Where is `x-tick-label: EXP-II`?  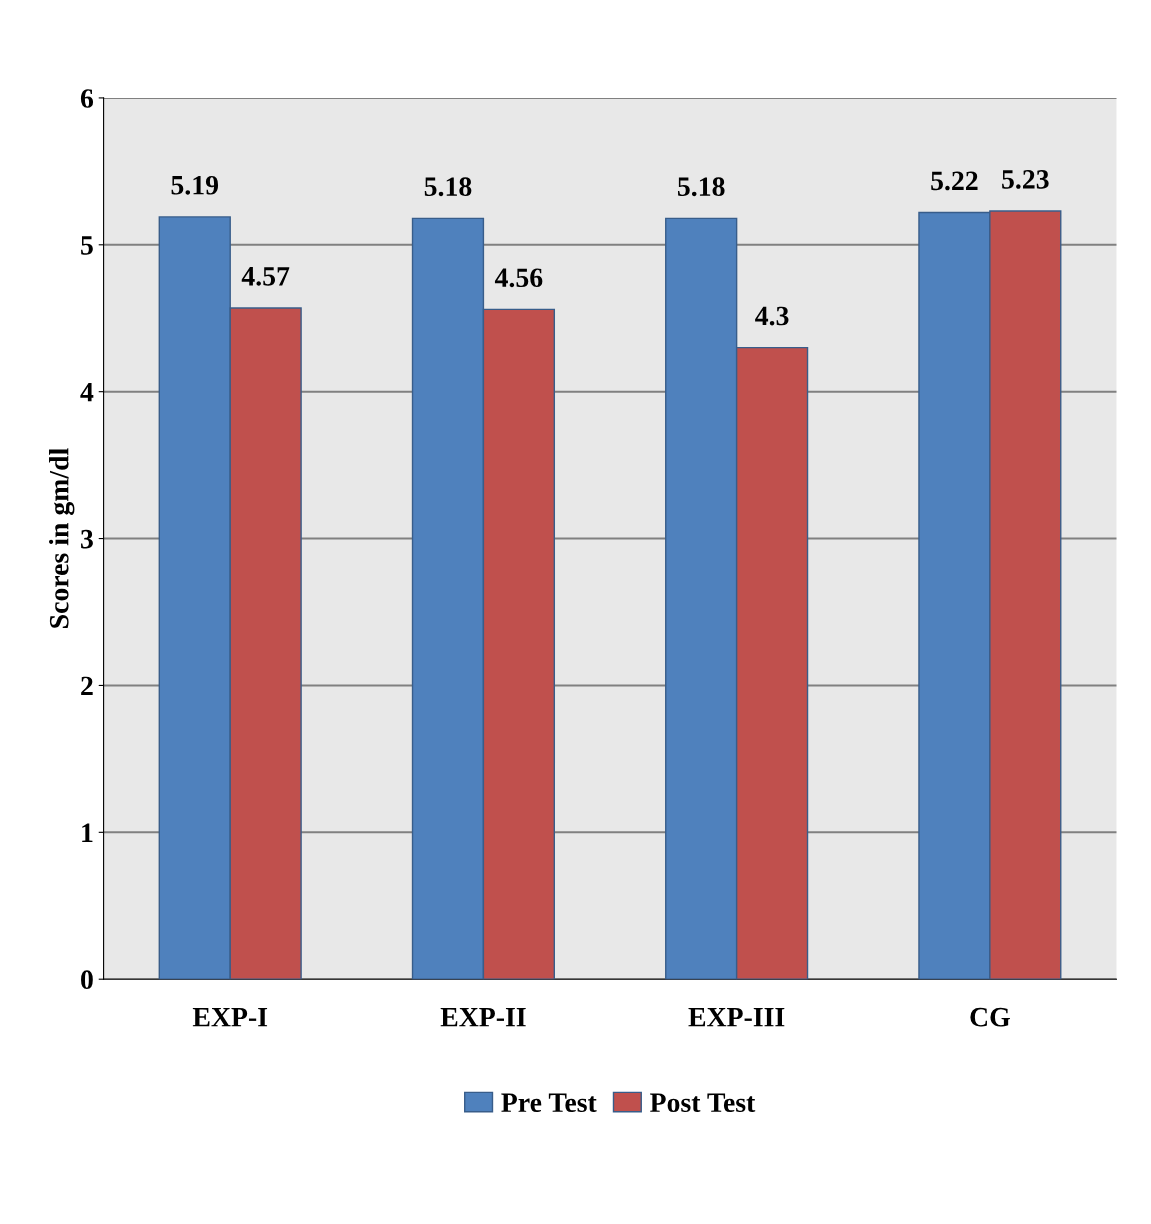 x-tick-label: EXP-II is located at coordinates (483, 1017).